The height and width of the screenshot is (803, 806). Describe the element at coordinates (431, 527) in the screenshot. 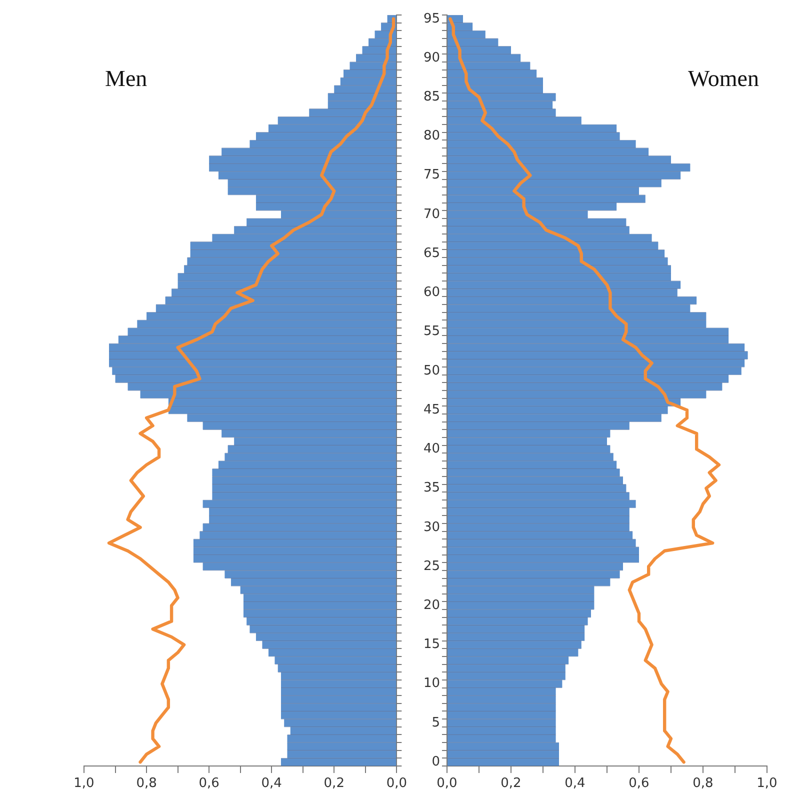

I see `y-tick-label: 30` at that location.